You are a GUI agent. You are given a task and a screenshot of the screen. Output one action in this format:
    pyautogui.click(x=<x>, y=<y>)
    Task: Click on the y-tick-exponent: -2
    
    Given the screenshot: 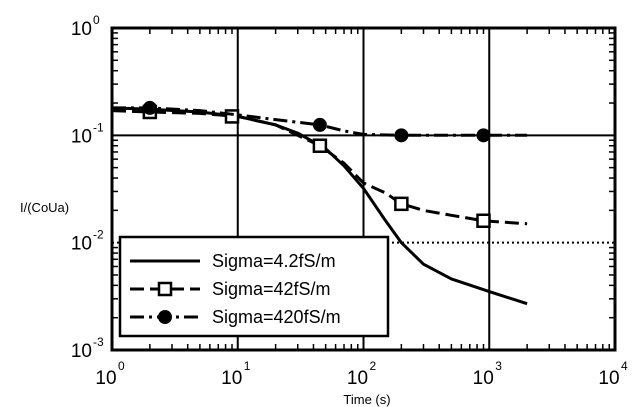 What is the action you would take?
    pyautogui.click(x=98, y=235)
    